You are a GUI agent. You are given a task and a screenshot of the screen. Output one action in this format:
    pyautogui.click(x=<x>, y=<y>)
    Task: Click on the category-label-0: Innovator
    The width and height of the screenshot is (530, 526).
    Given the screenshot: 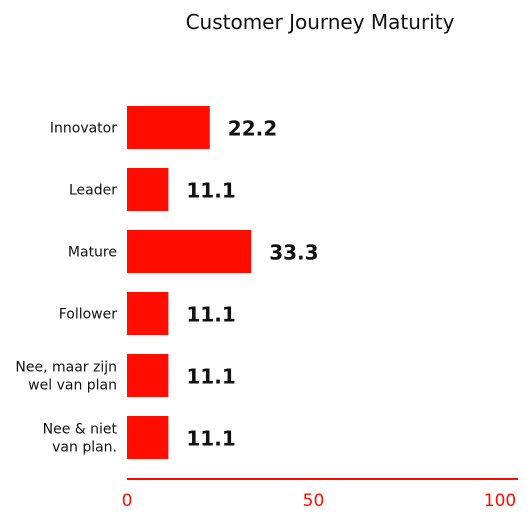 What is the action you would take?
    pyautogui.click(x=83, y=129)
    